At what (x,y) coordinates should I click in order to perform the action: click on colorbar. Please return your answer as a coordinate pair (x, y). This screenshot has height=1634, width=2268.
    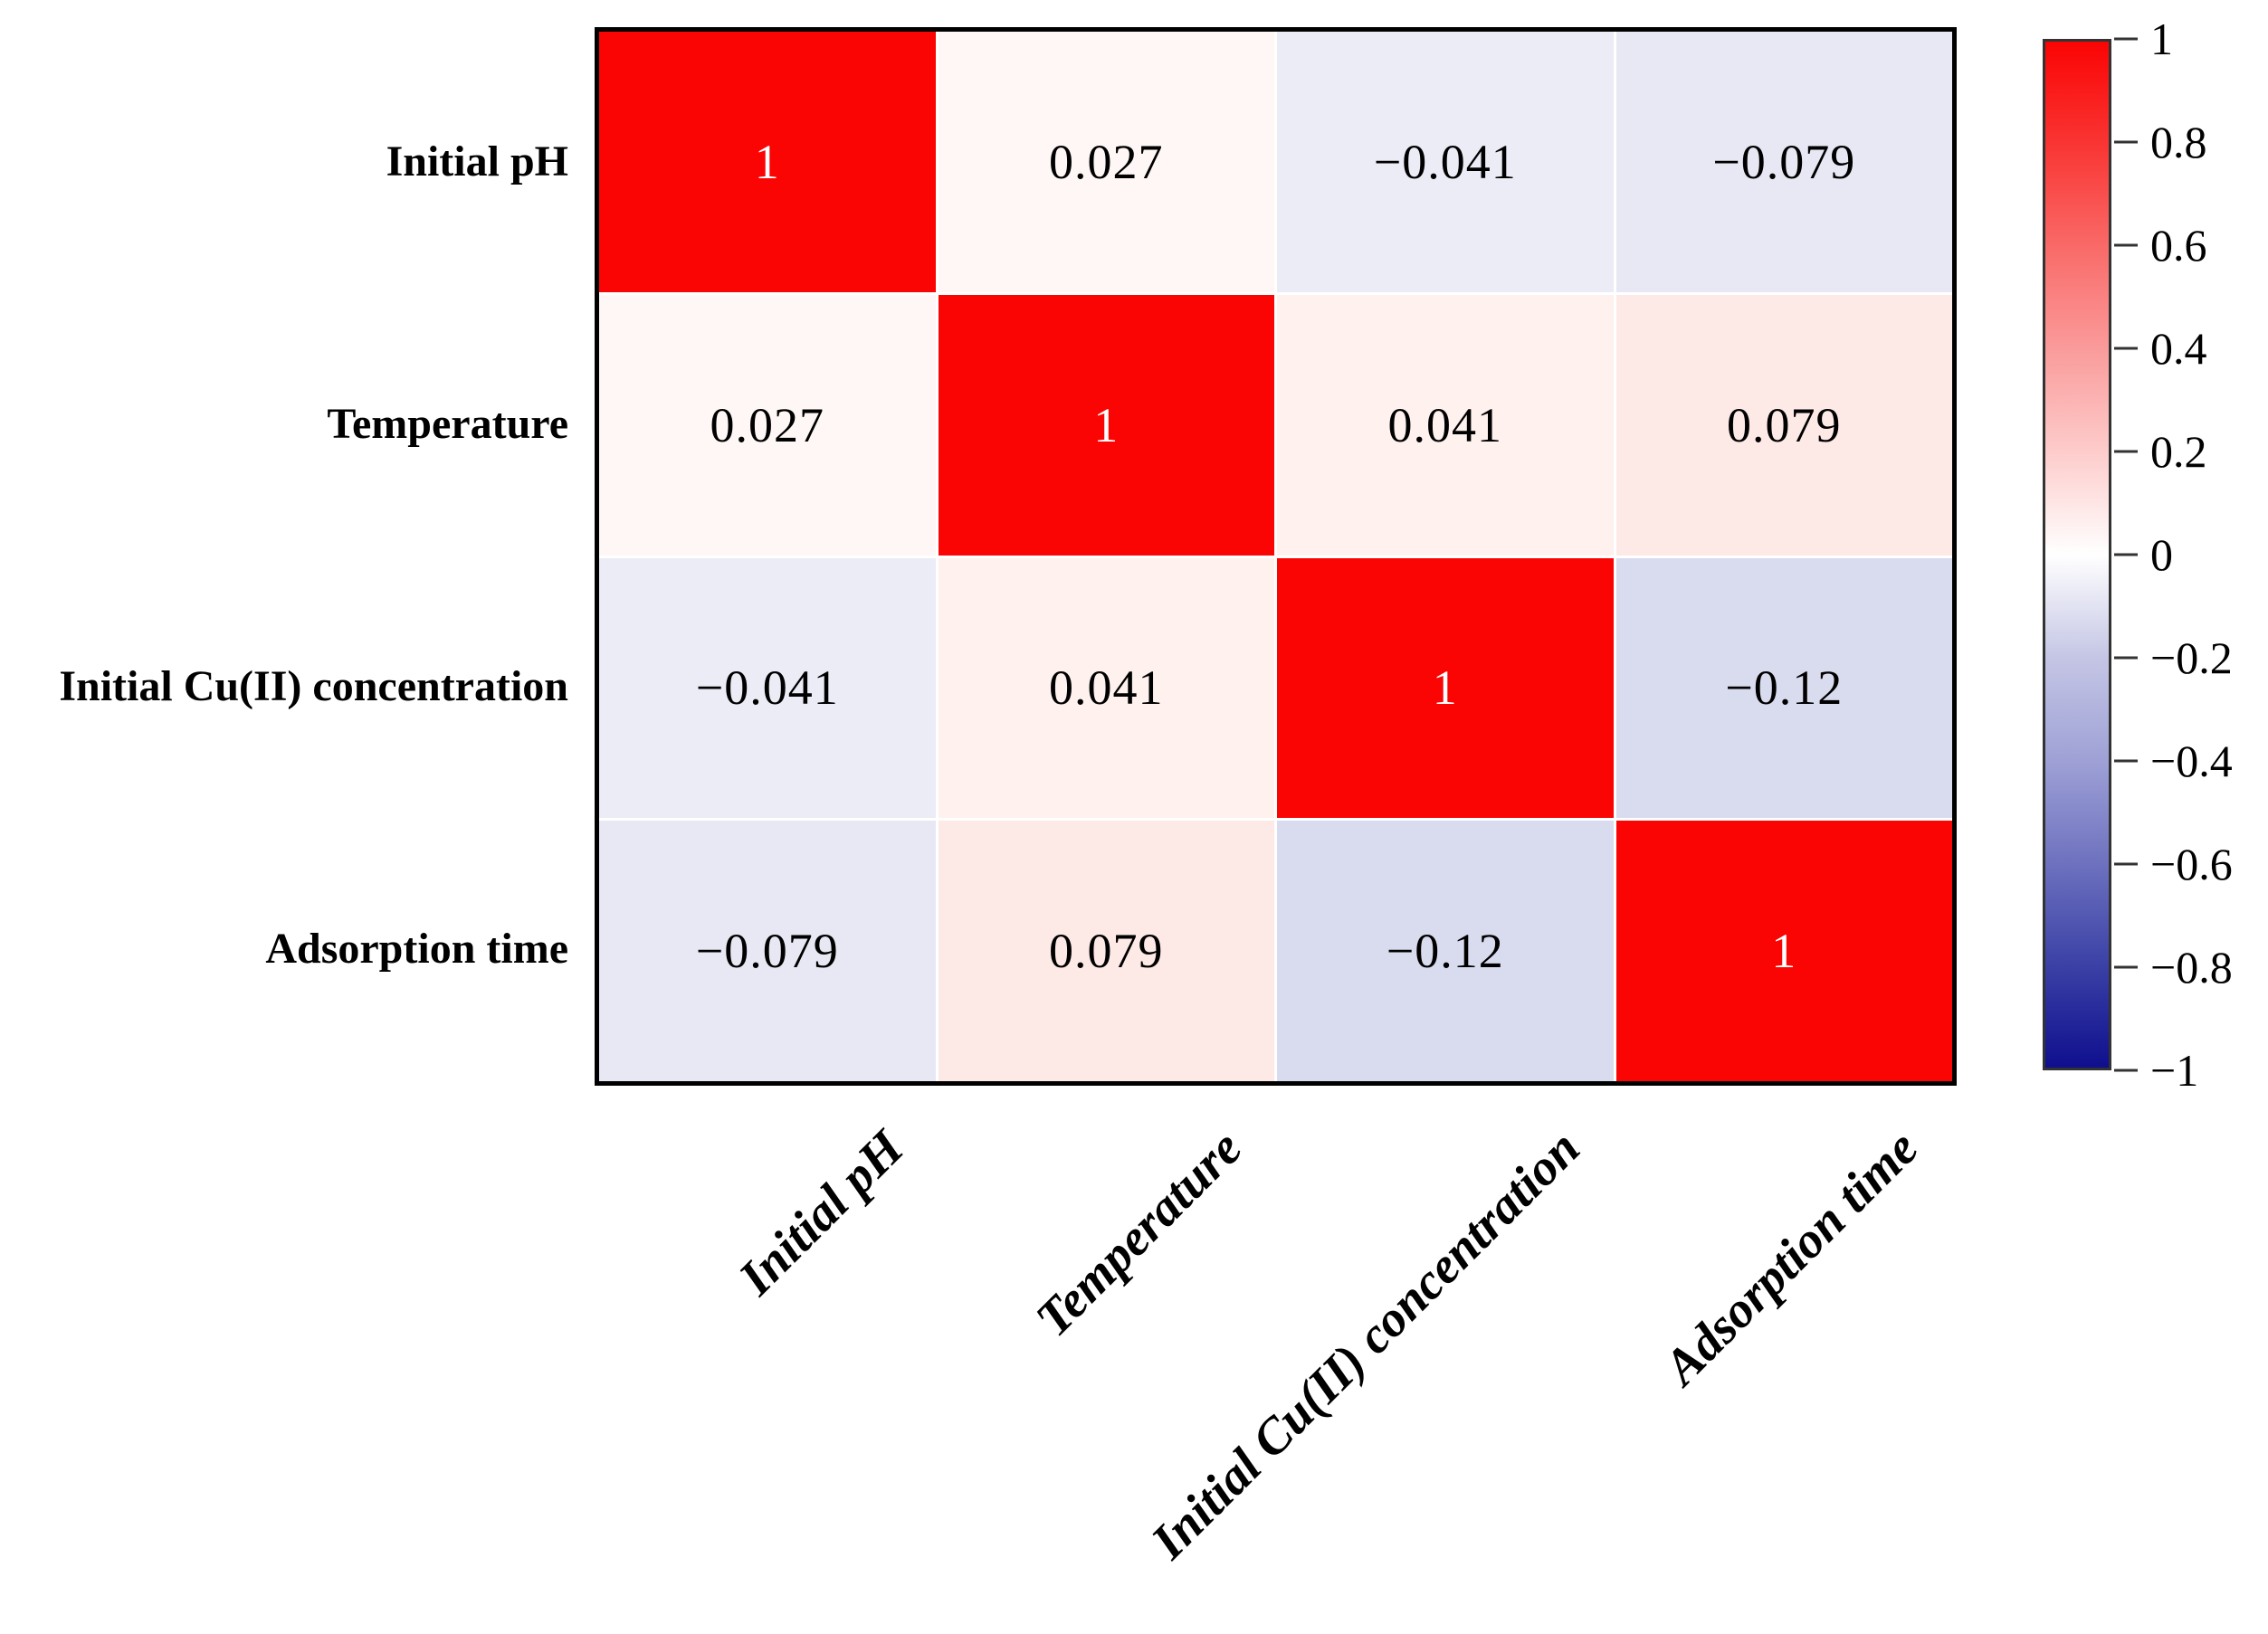
    Looking at the image, I should click on (2077, 555).